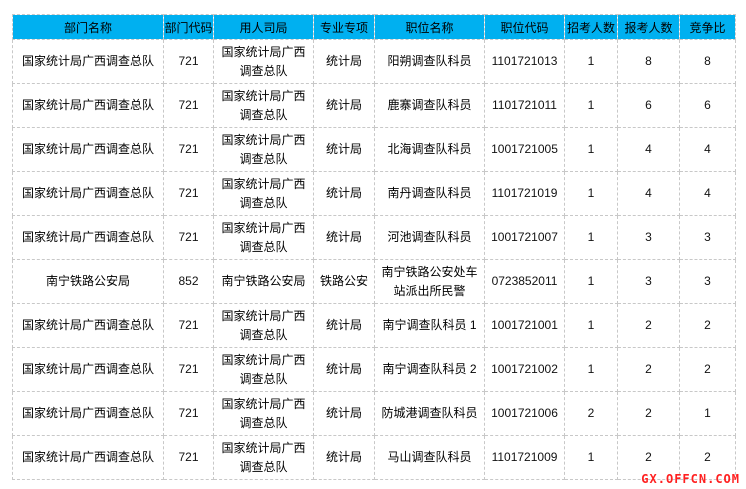  What do you see at coordinates (344, 281) in the screenshot?
I see `table-cell: 铁路公安` at bounding box center [344, 281].